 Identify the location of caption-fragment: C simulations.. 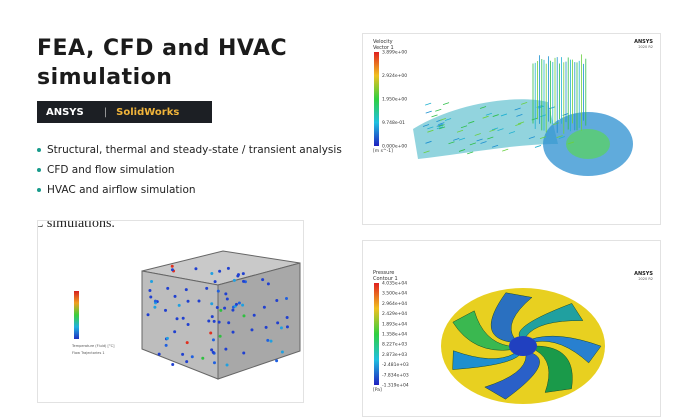
(76, 226).